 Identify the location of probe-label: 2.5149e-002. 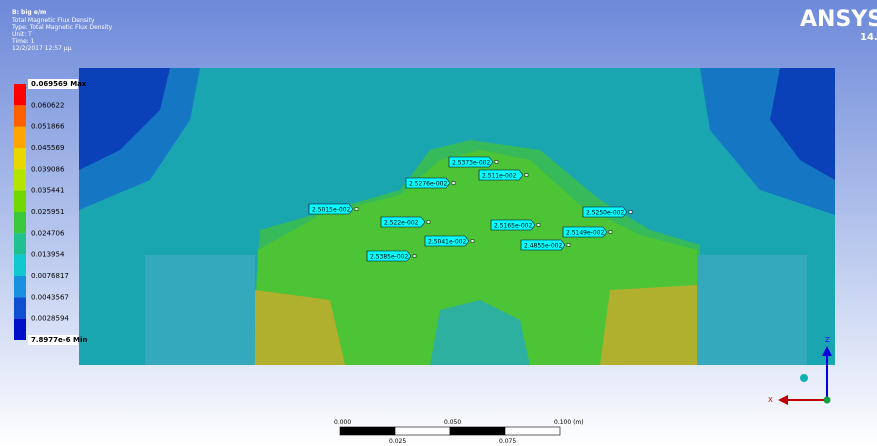
(585, 233).